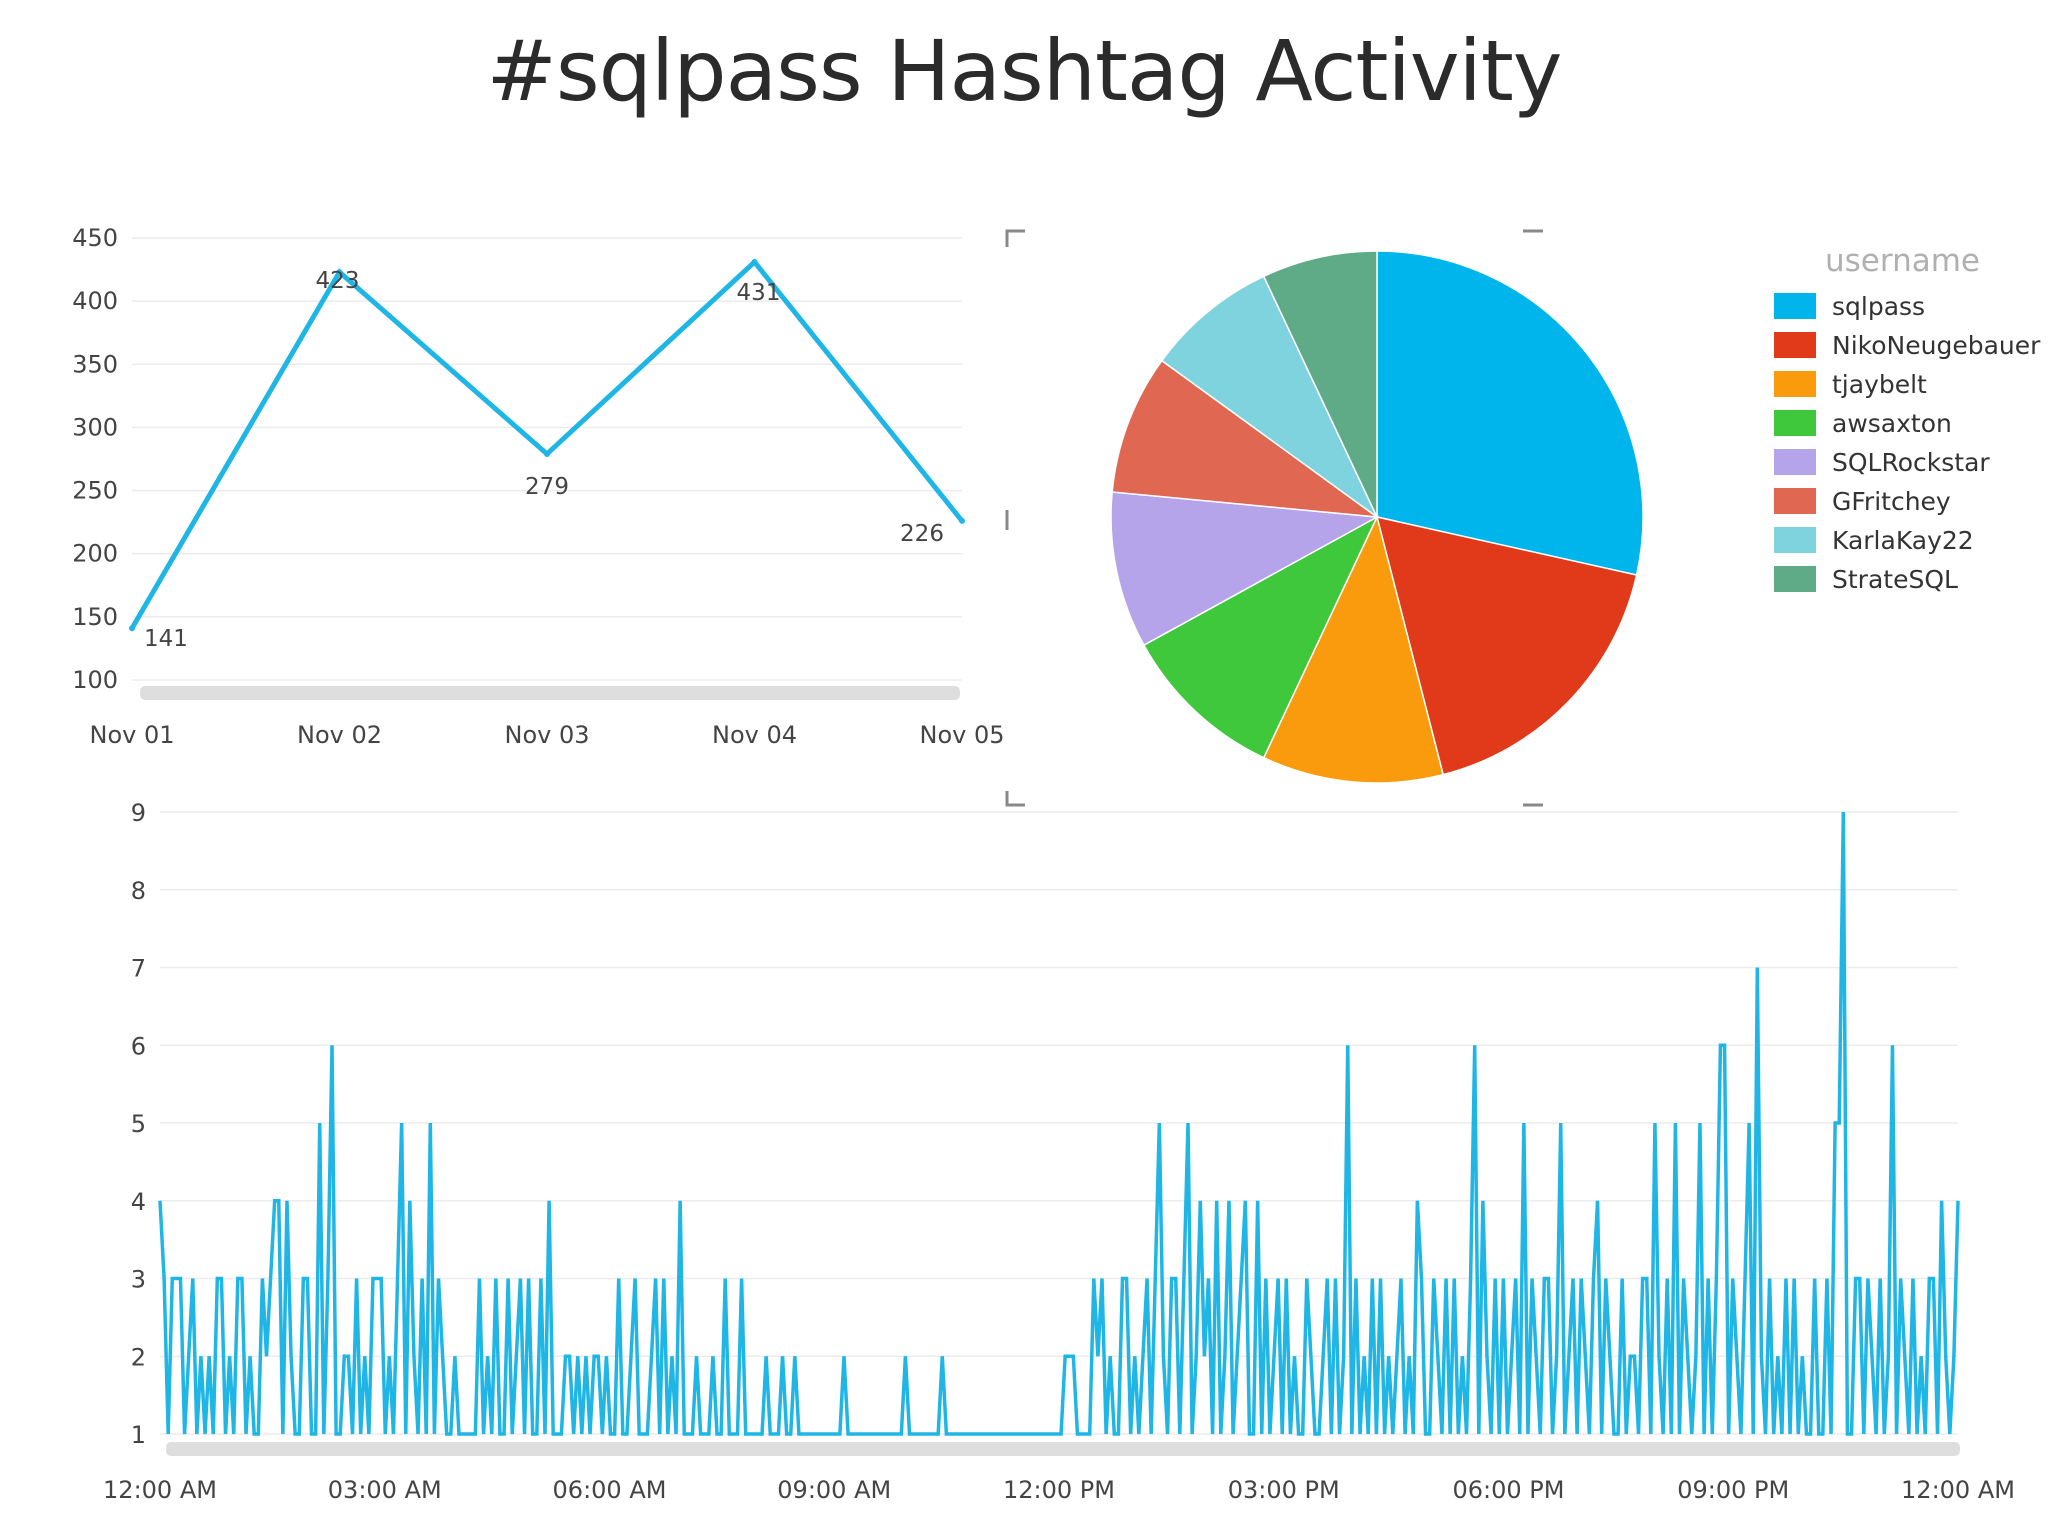  I want to click on y-tick-label: 300, so click(95, 427).